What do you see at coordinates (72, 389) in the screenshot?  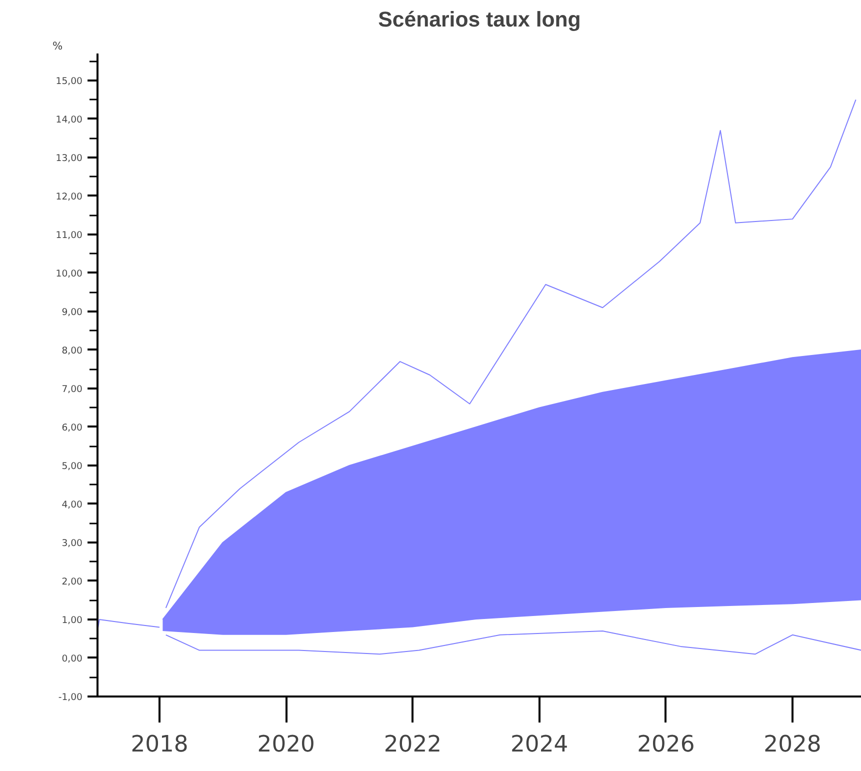 I see `y-tick-label: 7,00` at bounding box center [72, 389].